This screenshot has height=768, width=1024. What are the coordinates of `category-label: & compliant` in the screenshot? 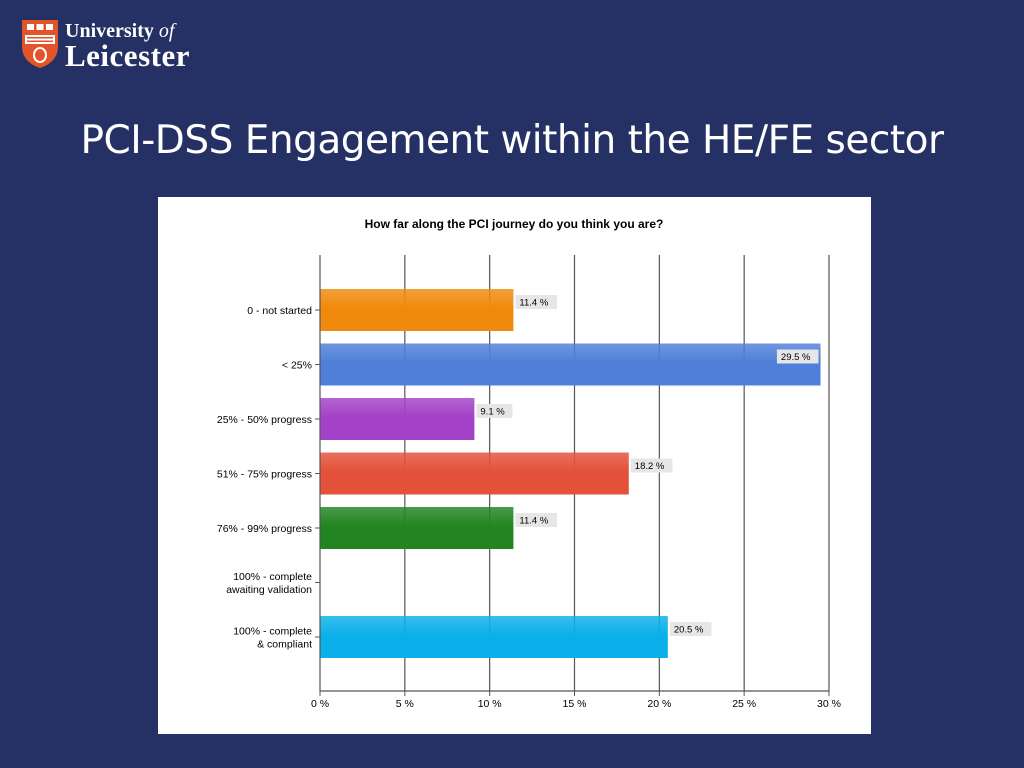 It's located at (284, 645).